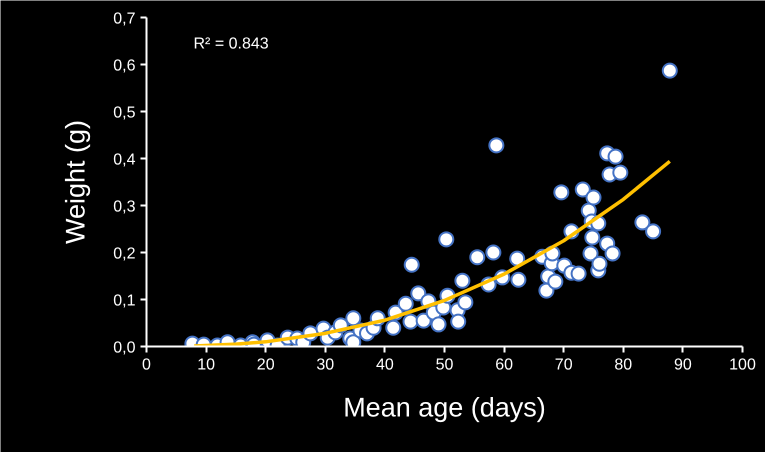  Describe the element at coordinates (124, 113) in the screenshot. I see `y-tick-label: 0,5` at that location.